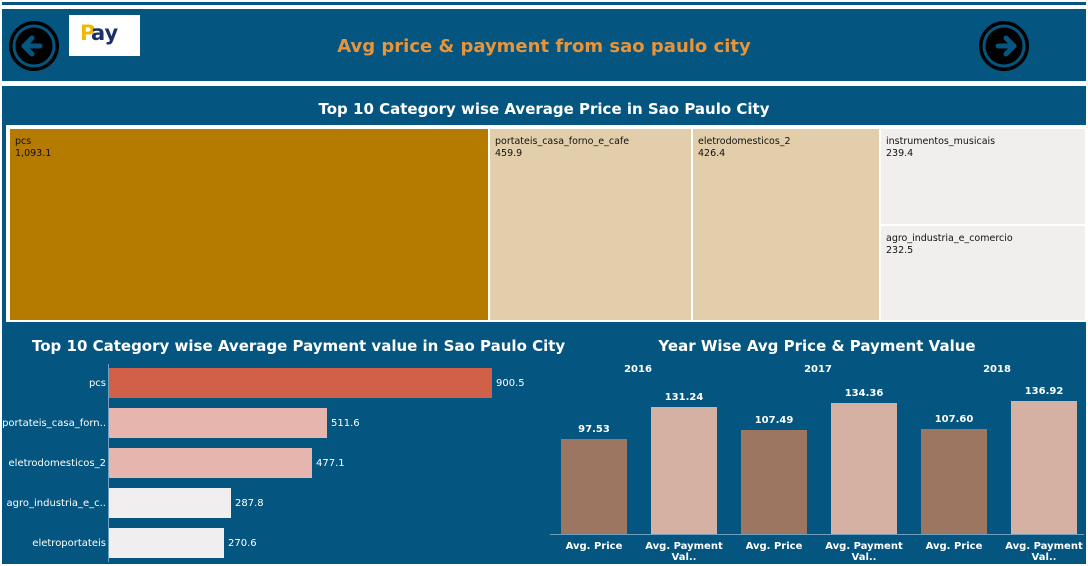 This screenshot has height=566, width=1088. I want to click on x-axis-line, so click(817, 534).